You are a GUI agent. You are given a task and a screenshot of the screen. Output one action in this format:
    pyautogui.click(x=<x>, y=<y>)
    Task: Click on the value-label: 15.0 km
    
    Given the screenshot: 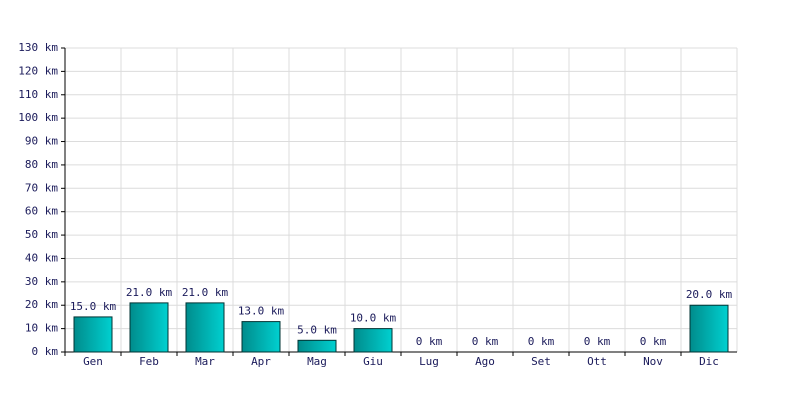 What is the action you would take?
    pyautogui.click(x=93, y=306)
    